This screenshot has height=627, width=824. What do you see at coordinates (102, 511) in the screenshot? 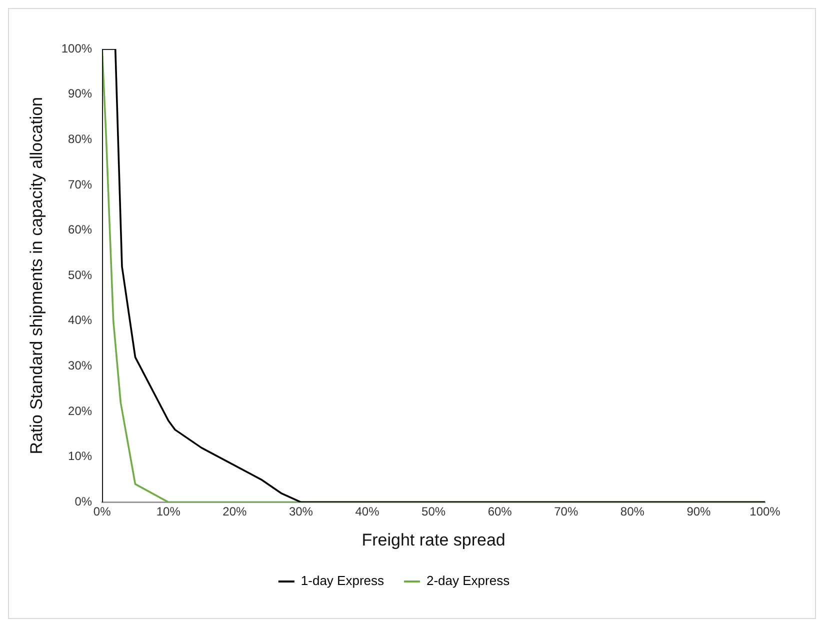
I see `x-tick-label: 0%` at bounding box center [102, 511].